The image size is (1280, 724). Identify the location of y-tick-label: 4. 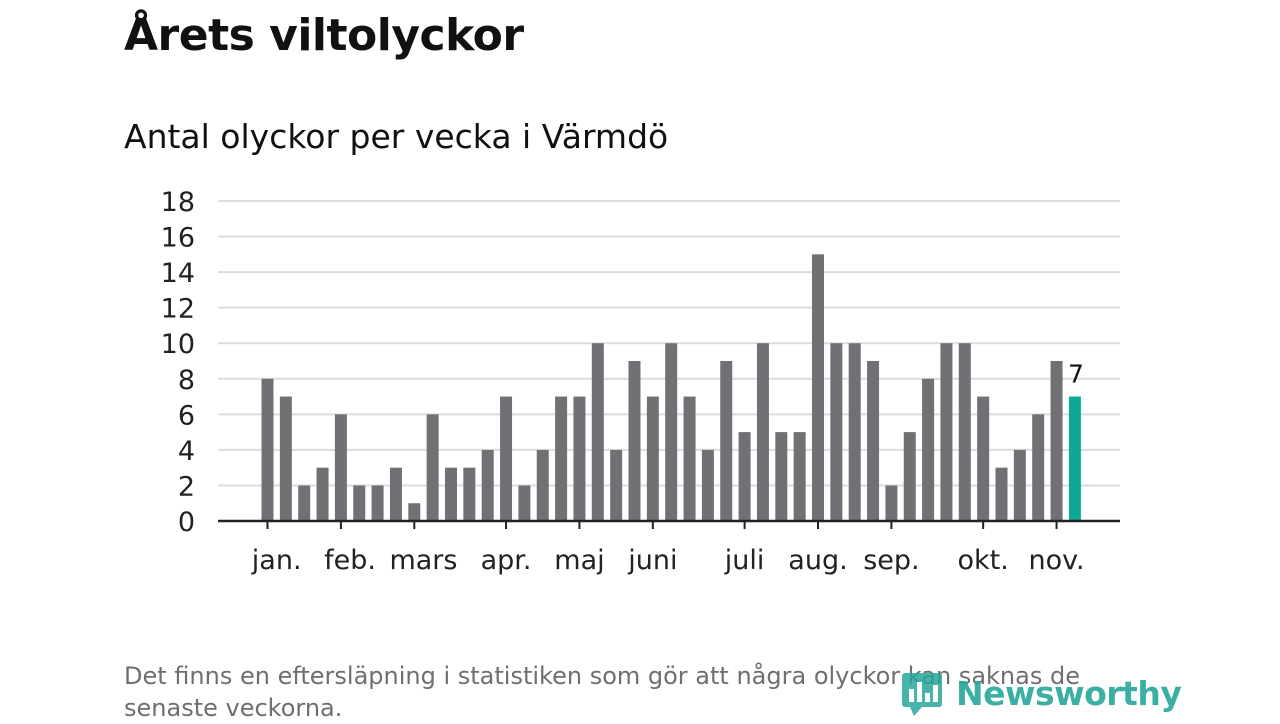
(186, 451).